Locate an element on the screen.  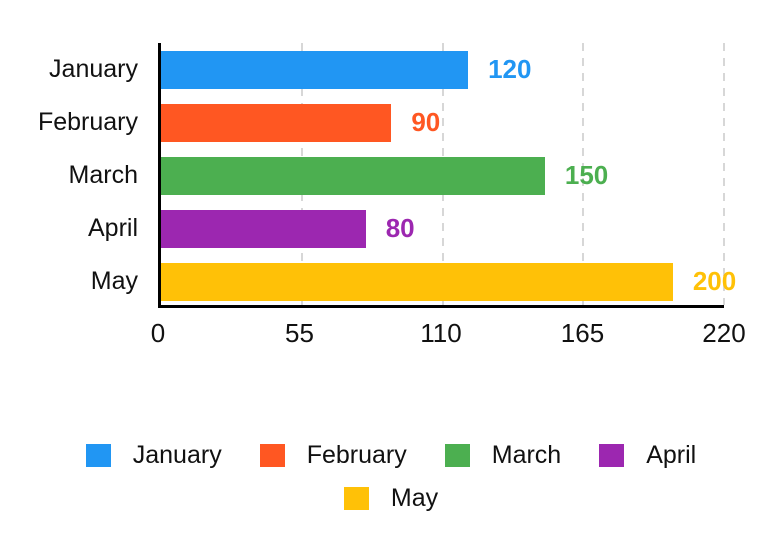
legend-item-may: May is located at coordinates (391, 498).